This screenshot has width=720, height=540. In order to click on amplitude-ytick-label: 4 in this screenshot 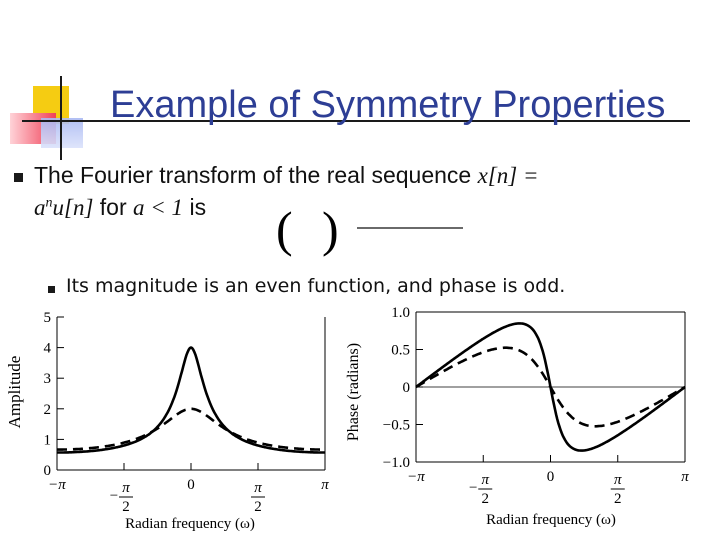, I will do `click(48, 349)`.